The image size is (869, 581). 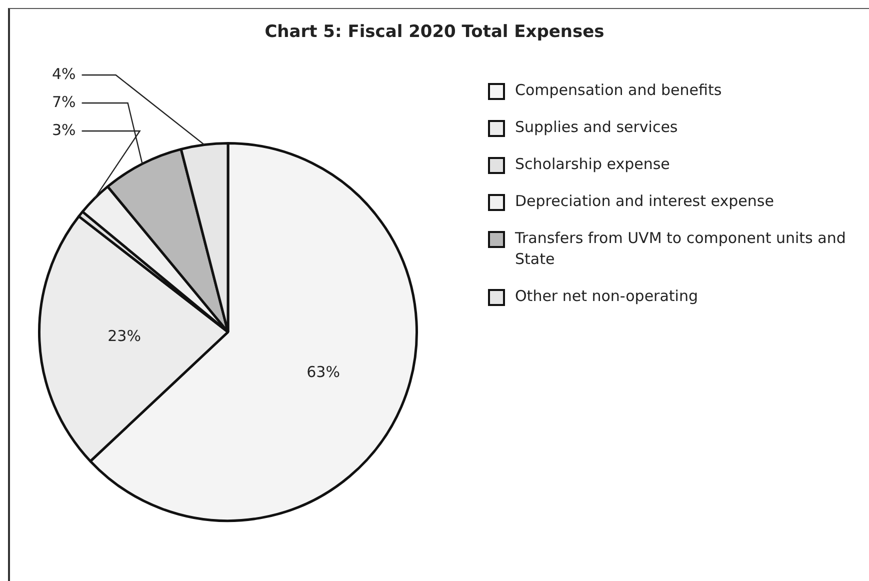 What do you see at coordinates (64, 129) in the screenshot?
I see `data-label: 3%` at bounding box center [64, 129].